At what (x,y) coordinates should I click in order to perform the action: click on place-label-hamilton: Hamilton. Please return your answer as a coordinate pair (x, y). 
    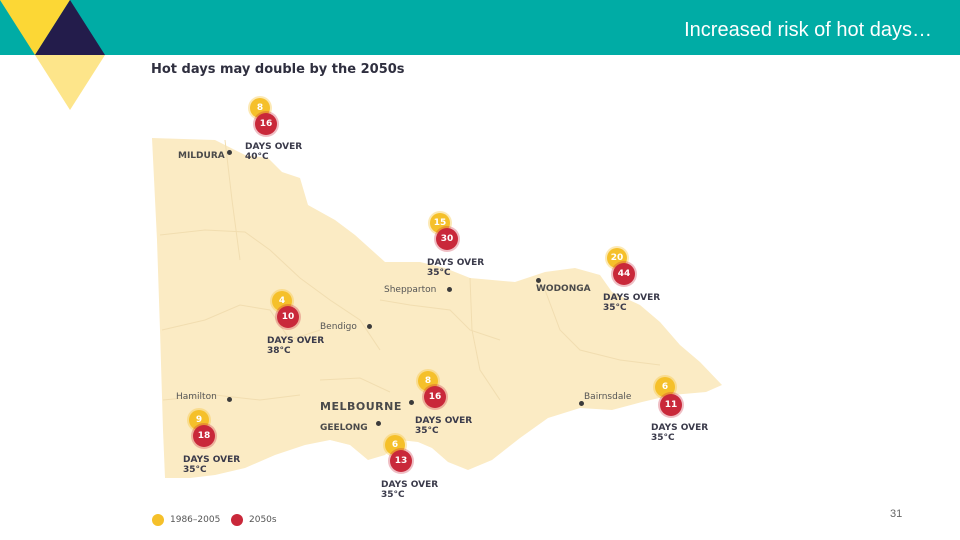
    Looking at the image, I should click on (196, 397).